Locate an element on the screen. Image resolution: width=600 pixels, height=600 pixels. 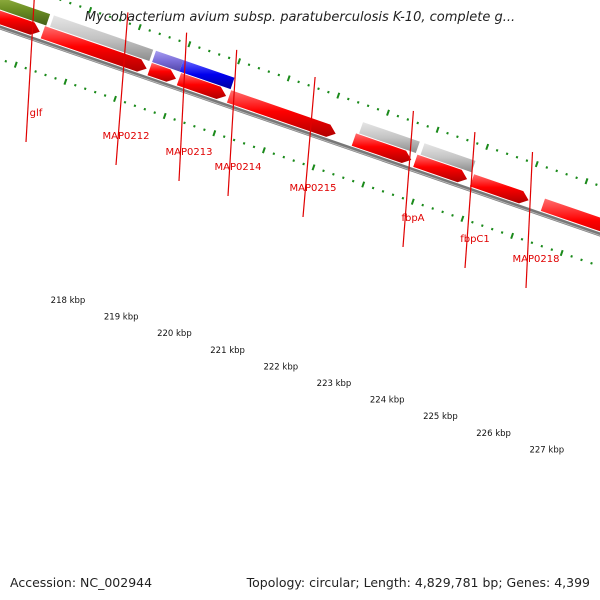
scale-label: 221 kbp is located at coordinates (227, 351).